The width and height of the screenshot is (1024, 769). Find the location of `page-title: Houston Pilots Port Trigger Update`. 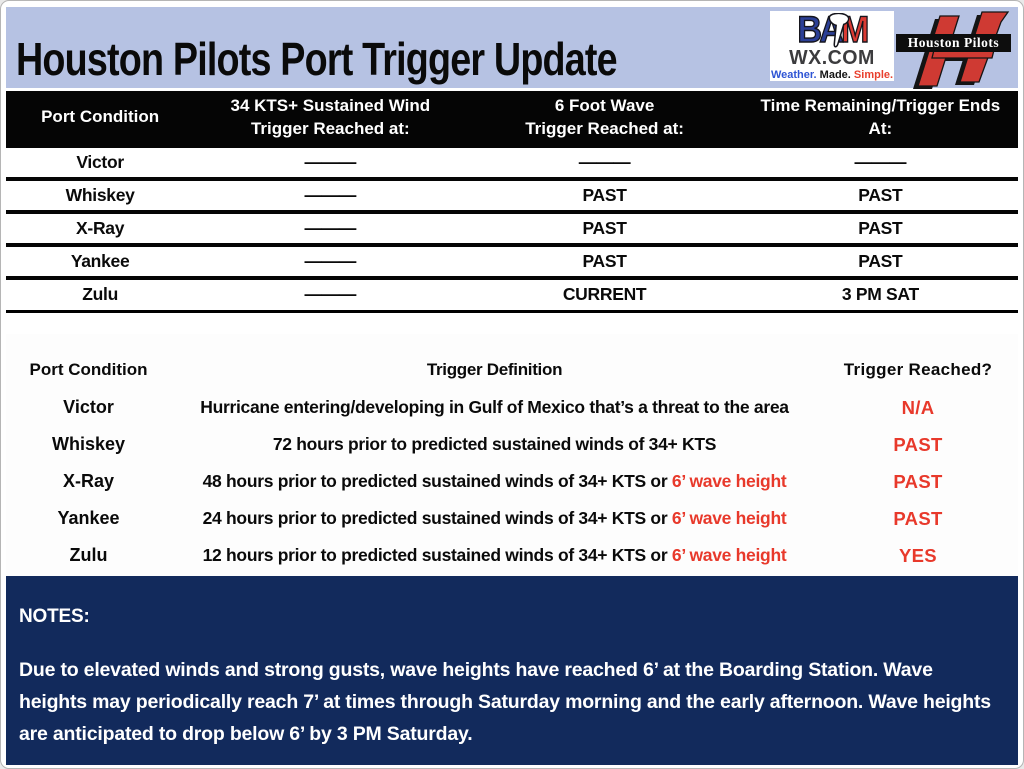

page-title: Houston Pilots Port Trigger Update is located at coordinates (317, 59).